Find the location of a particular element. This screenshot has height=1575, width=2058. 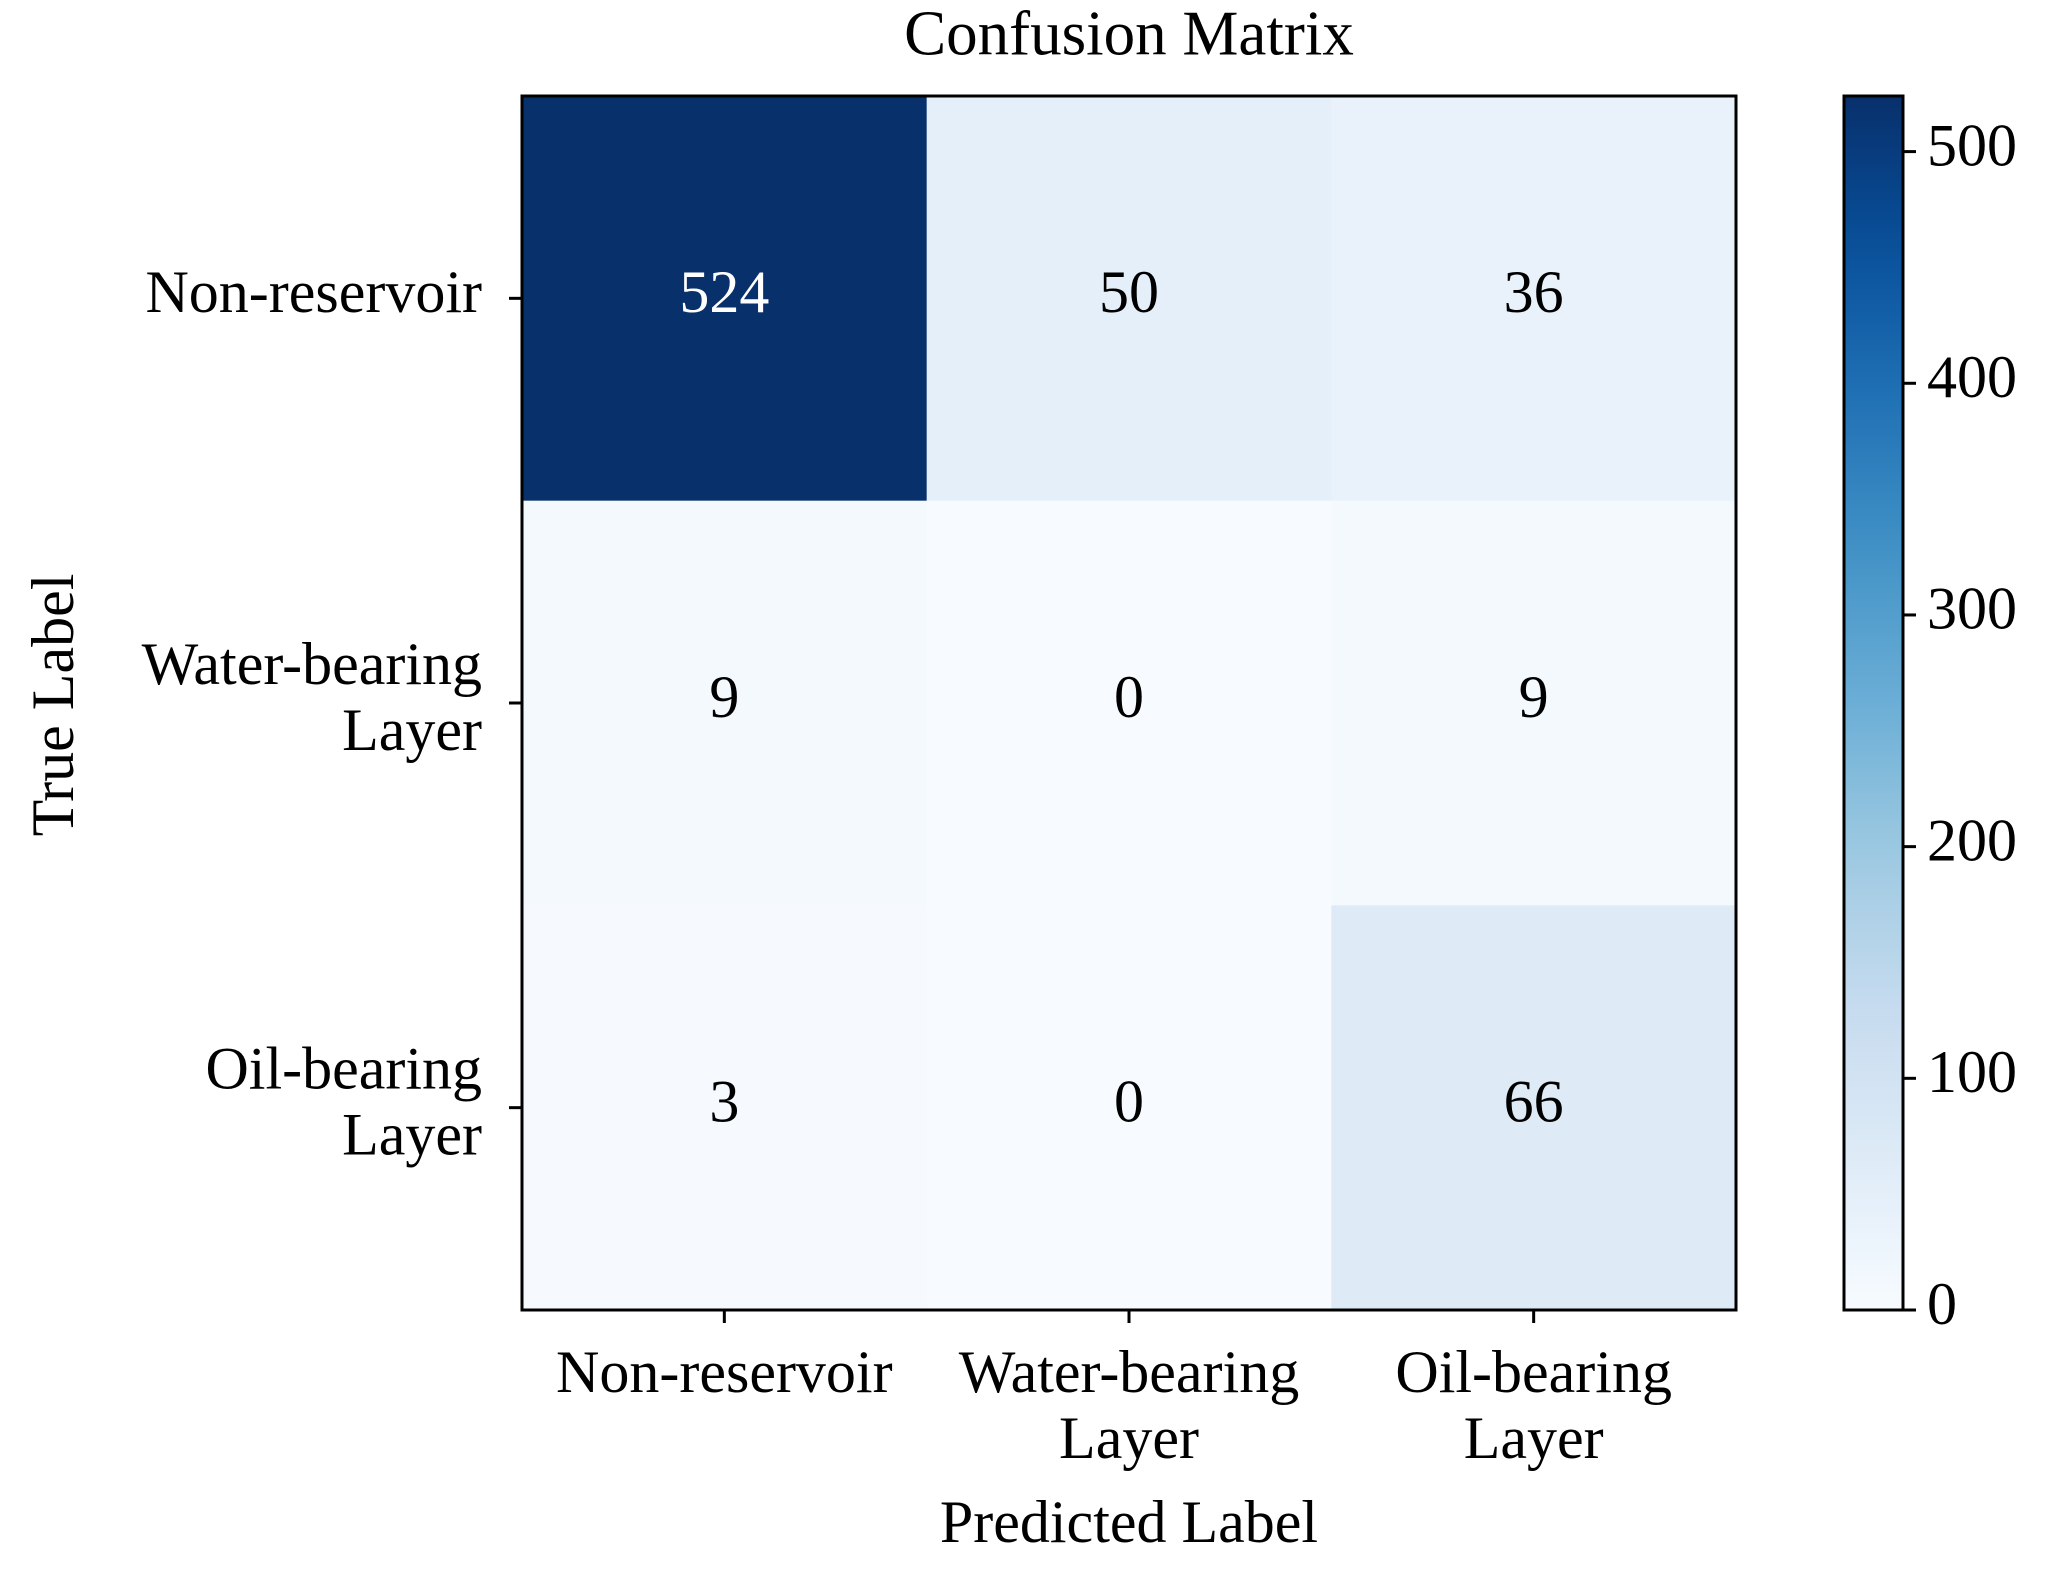

y-tick-label: Oil-bearing Layer is located at coordinates (343, 1101).